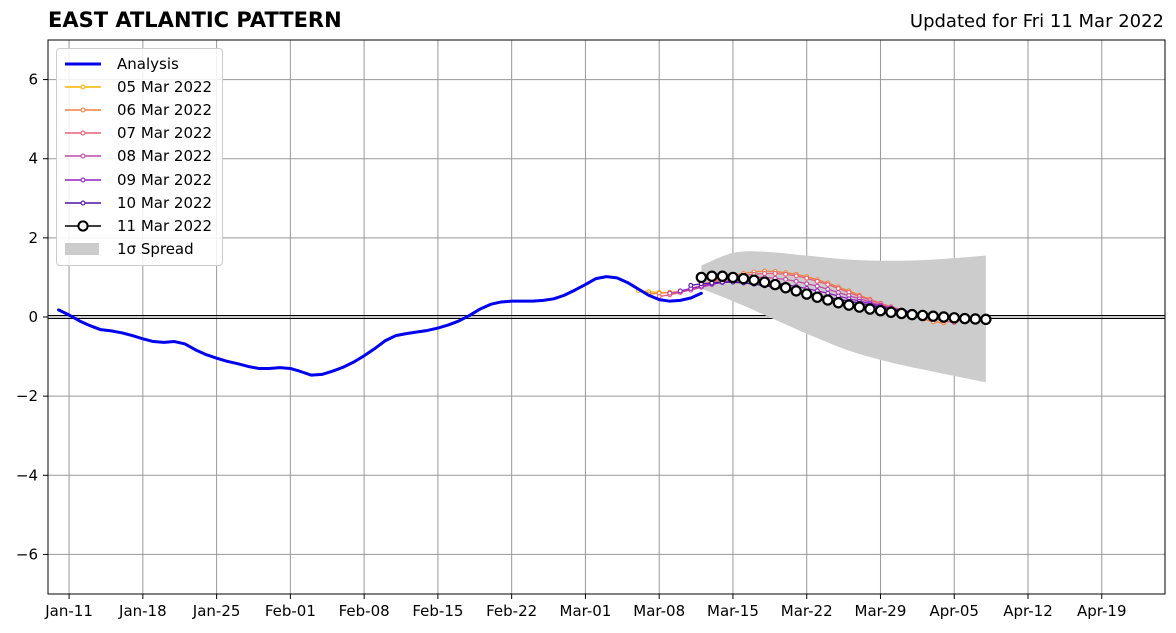 The width and height of the screenshot is (1176, 633). I want to click on legend-item: 11 Mar 2022, so click(139, 225).